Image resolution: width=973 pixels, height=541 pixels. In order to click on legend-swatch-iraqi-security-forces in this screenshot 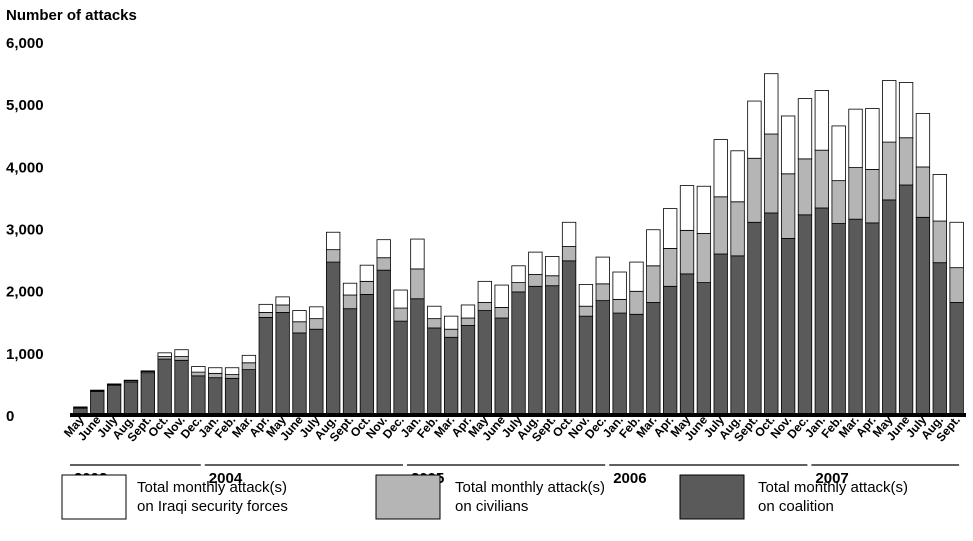, I will do `click(94, 497)`.